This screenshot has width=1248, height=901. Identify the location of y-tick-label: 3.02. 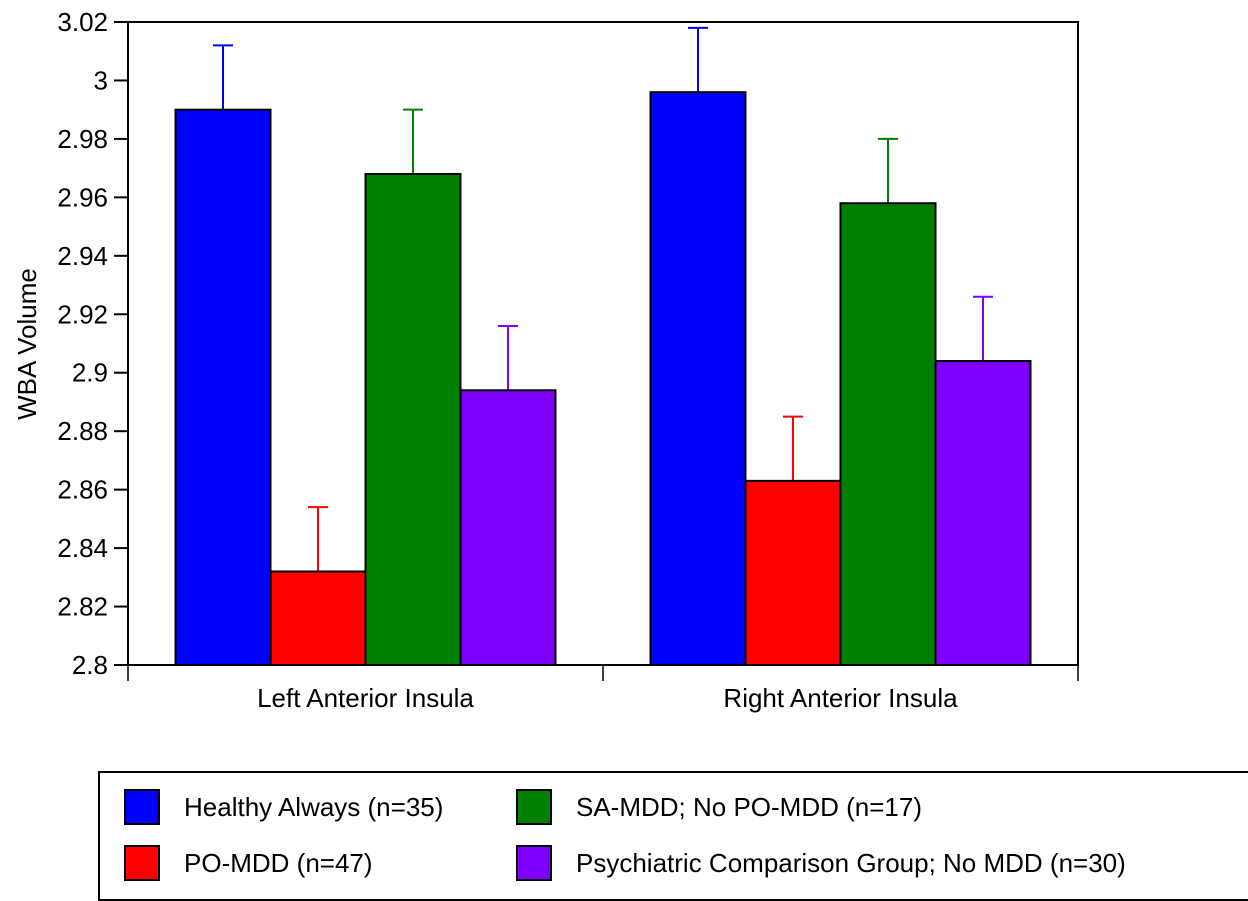
(82, 22).